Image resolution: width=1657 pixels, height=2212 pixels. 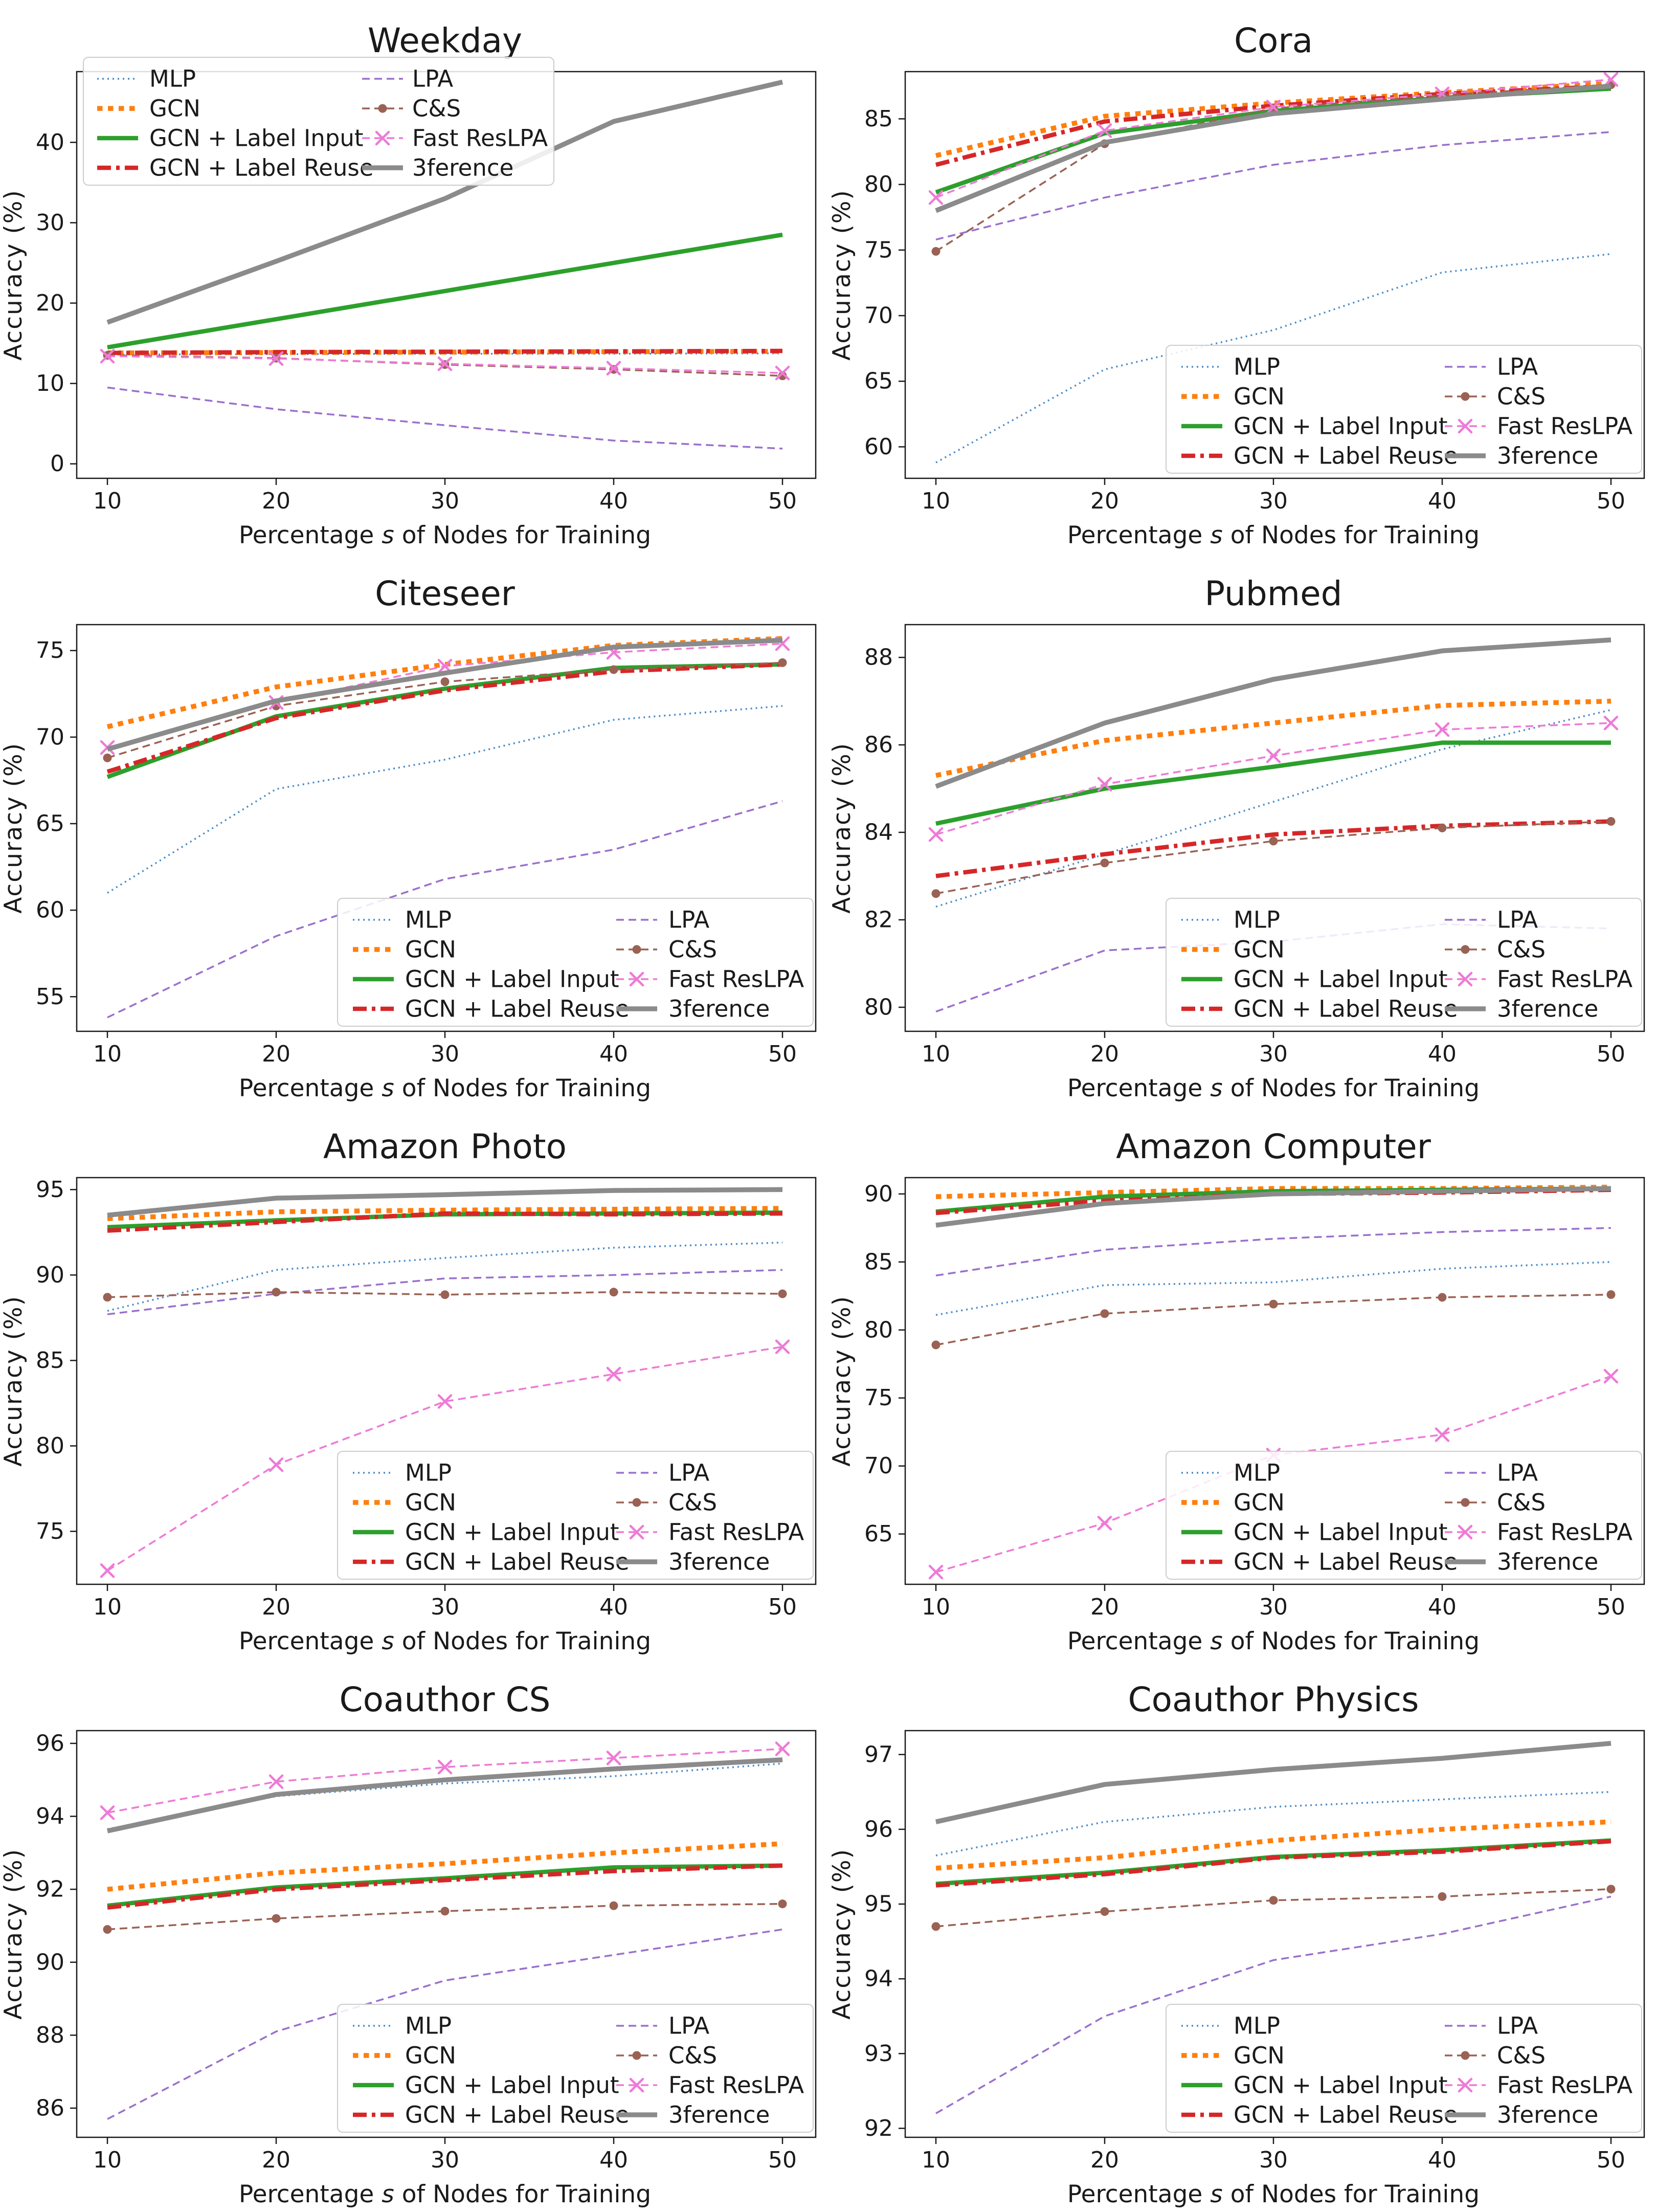 What do you see at coordinates (50, 303) in the screenshot?
I see `y-tick-label: 20` at bounding box center [50, 303].